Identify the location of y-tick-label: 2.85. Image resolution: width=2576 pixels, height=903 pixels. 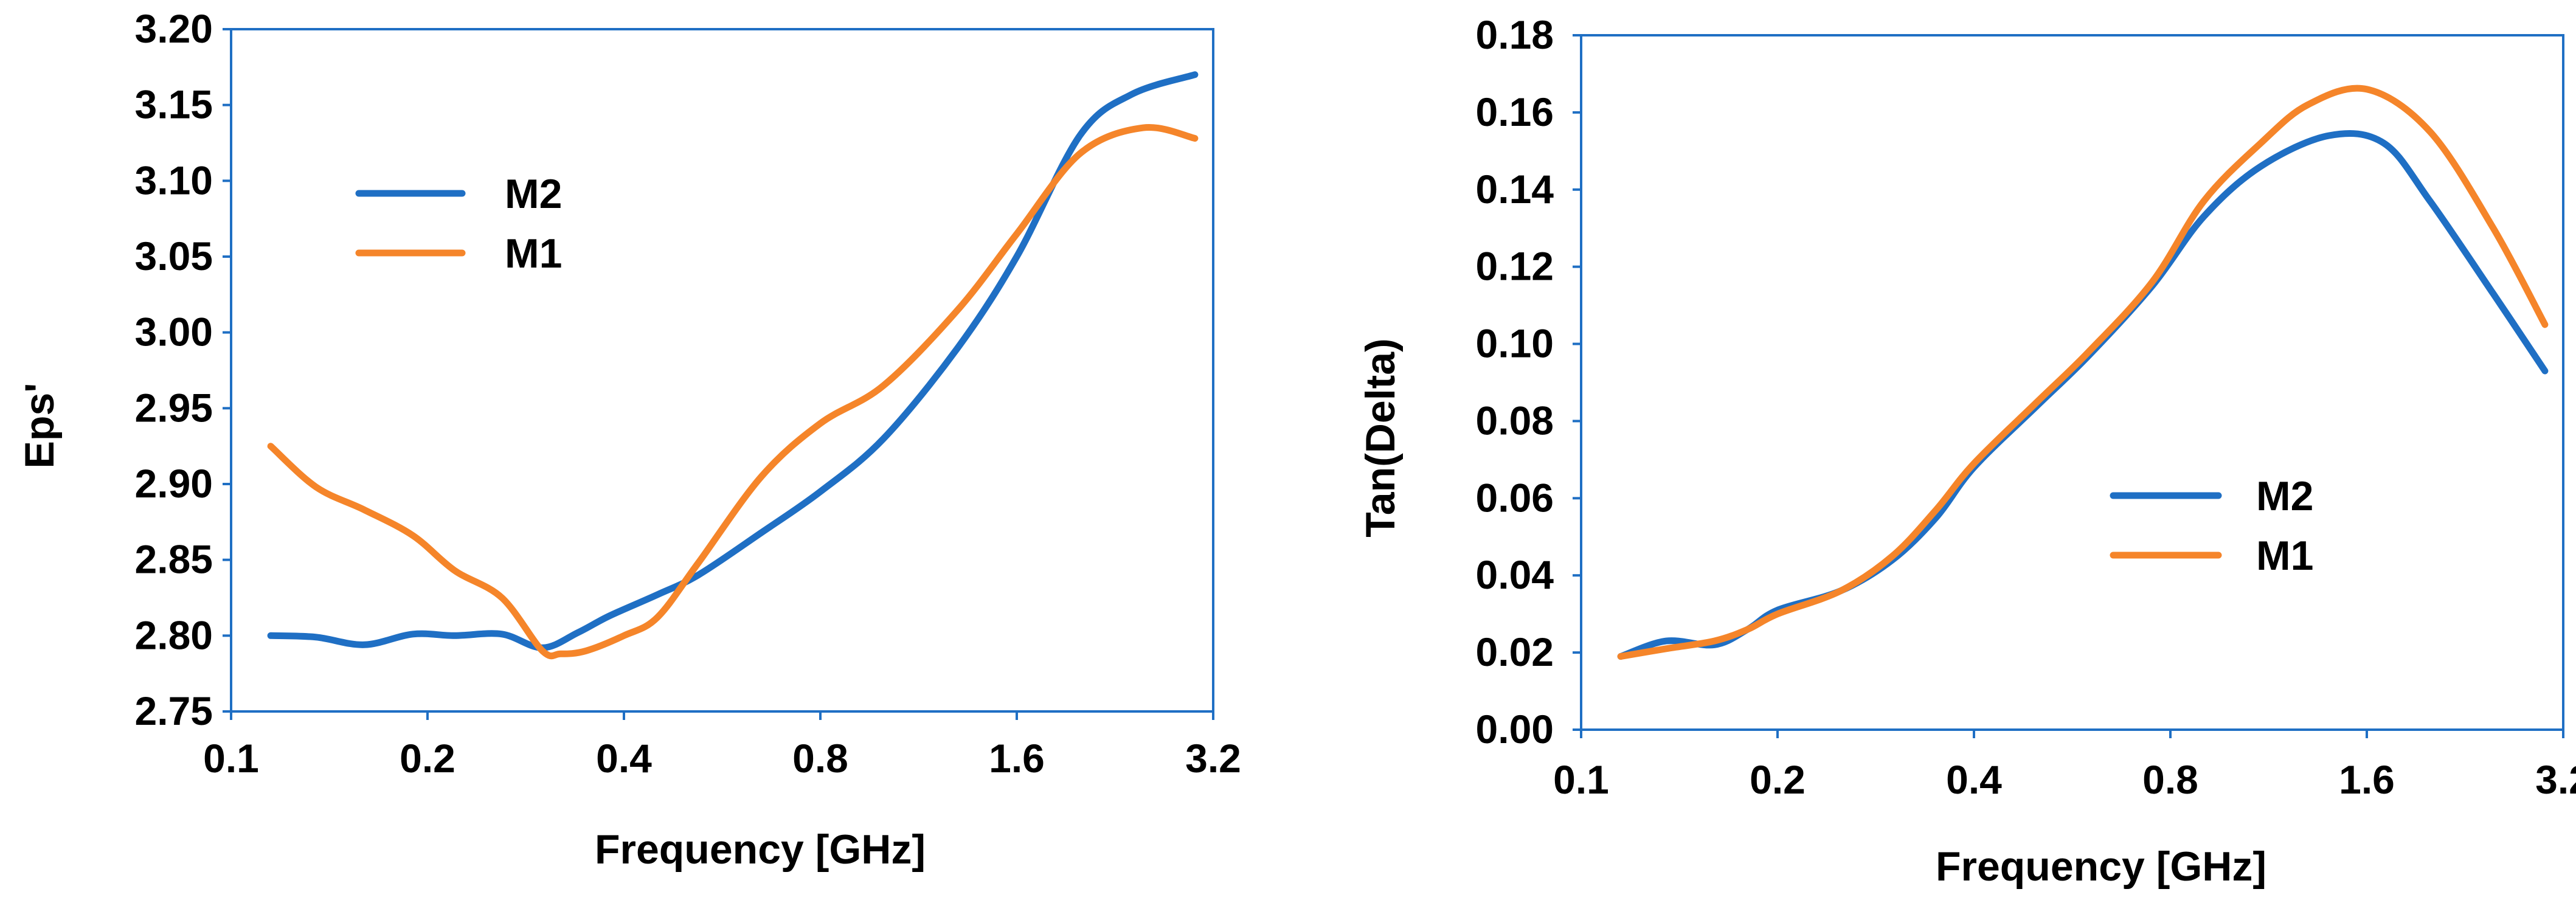
(174, 559).